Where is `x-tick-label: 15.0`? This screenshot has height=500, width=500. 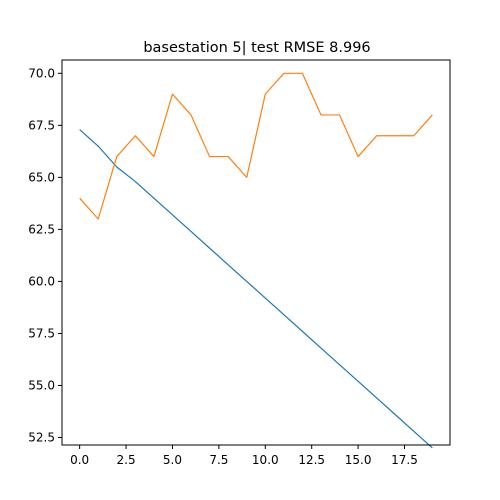 x-tick-label: 15.0 is located at coordinates (358, 460).